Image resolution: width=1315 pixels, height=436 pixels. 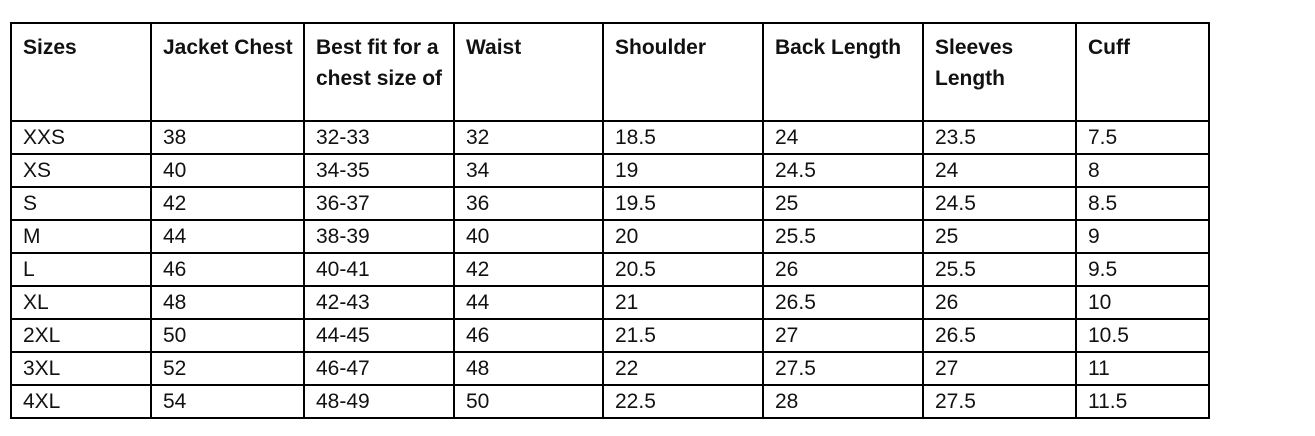 I want to click on size-label: 4XL, so click(x=81, y=401).